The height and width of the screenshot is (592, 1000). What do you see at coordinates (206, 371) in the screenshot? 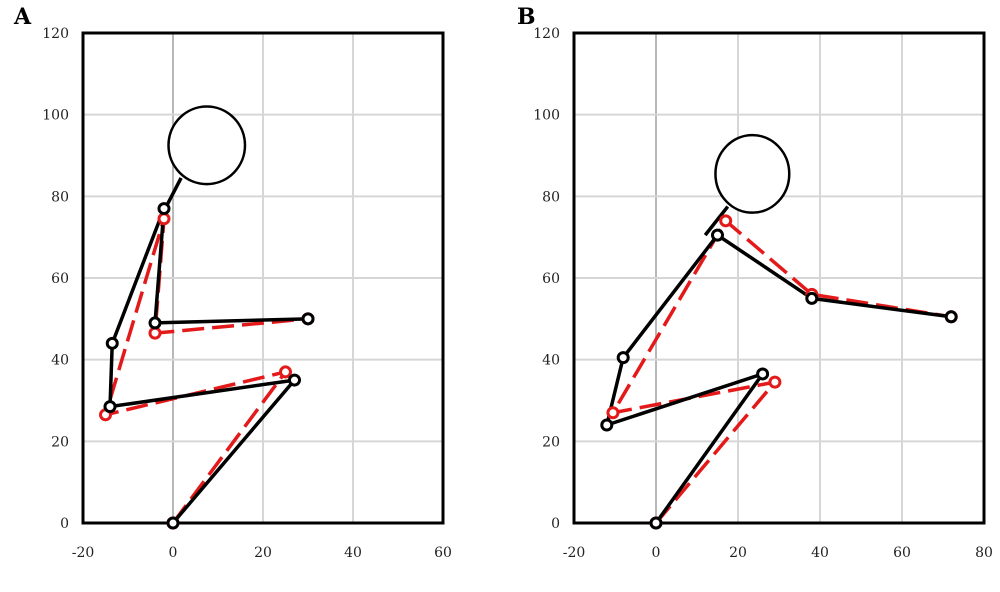
I see `dashed-series-line` at bounding box center [206, 371].